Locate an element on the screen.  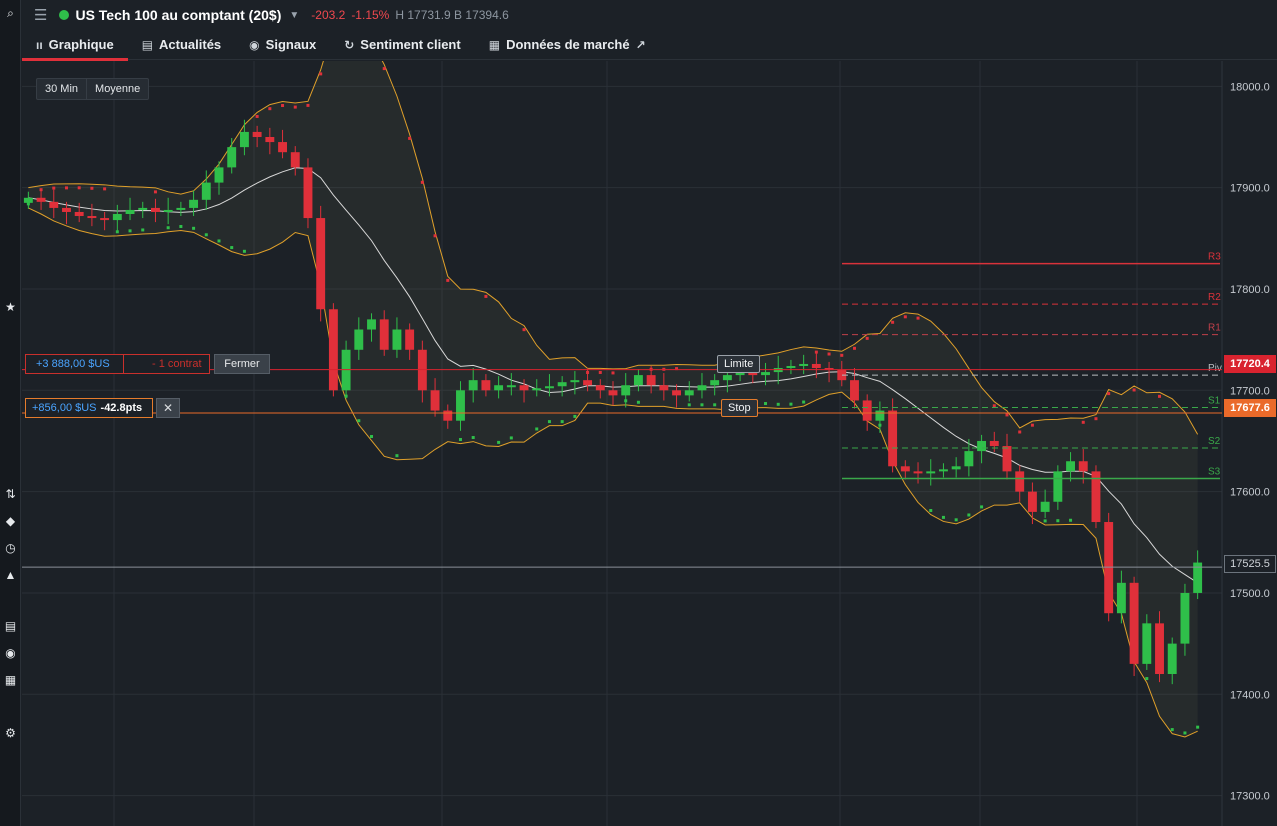
search-icon: ⌕ is located at coordinates (10, 12).